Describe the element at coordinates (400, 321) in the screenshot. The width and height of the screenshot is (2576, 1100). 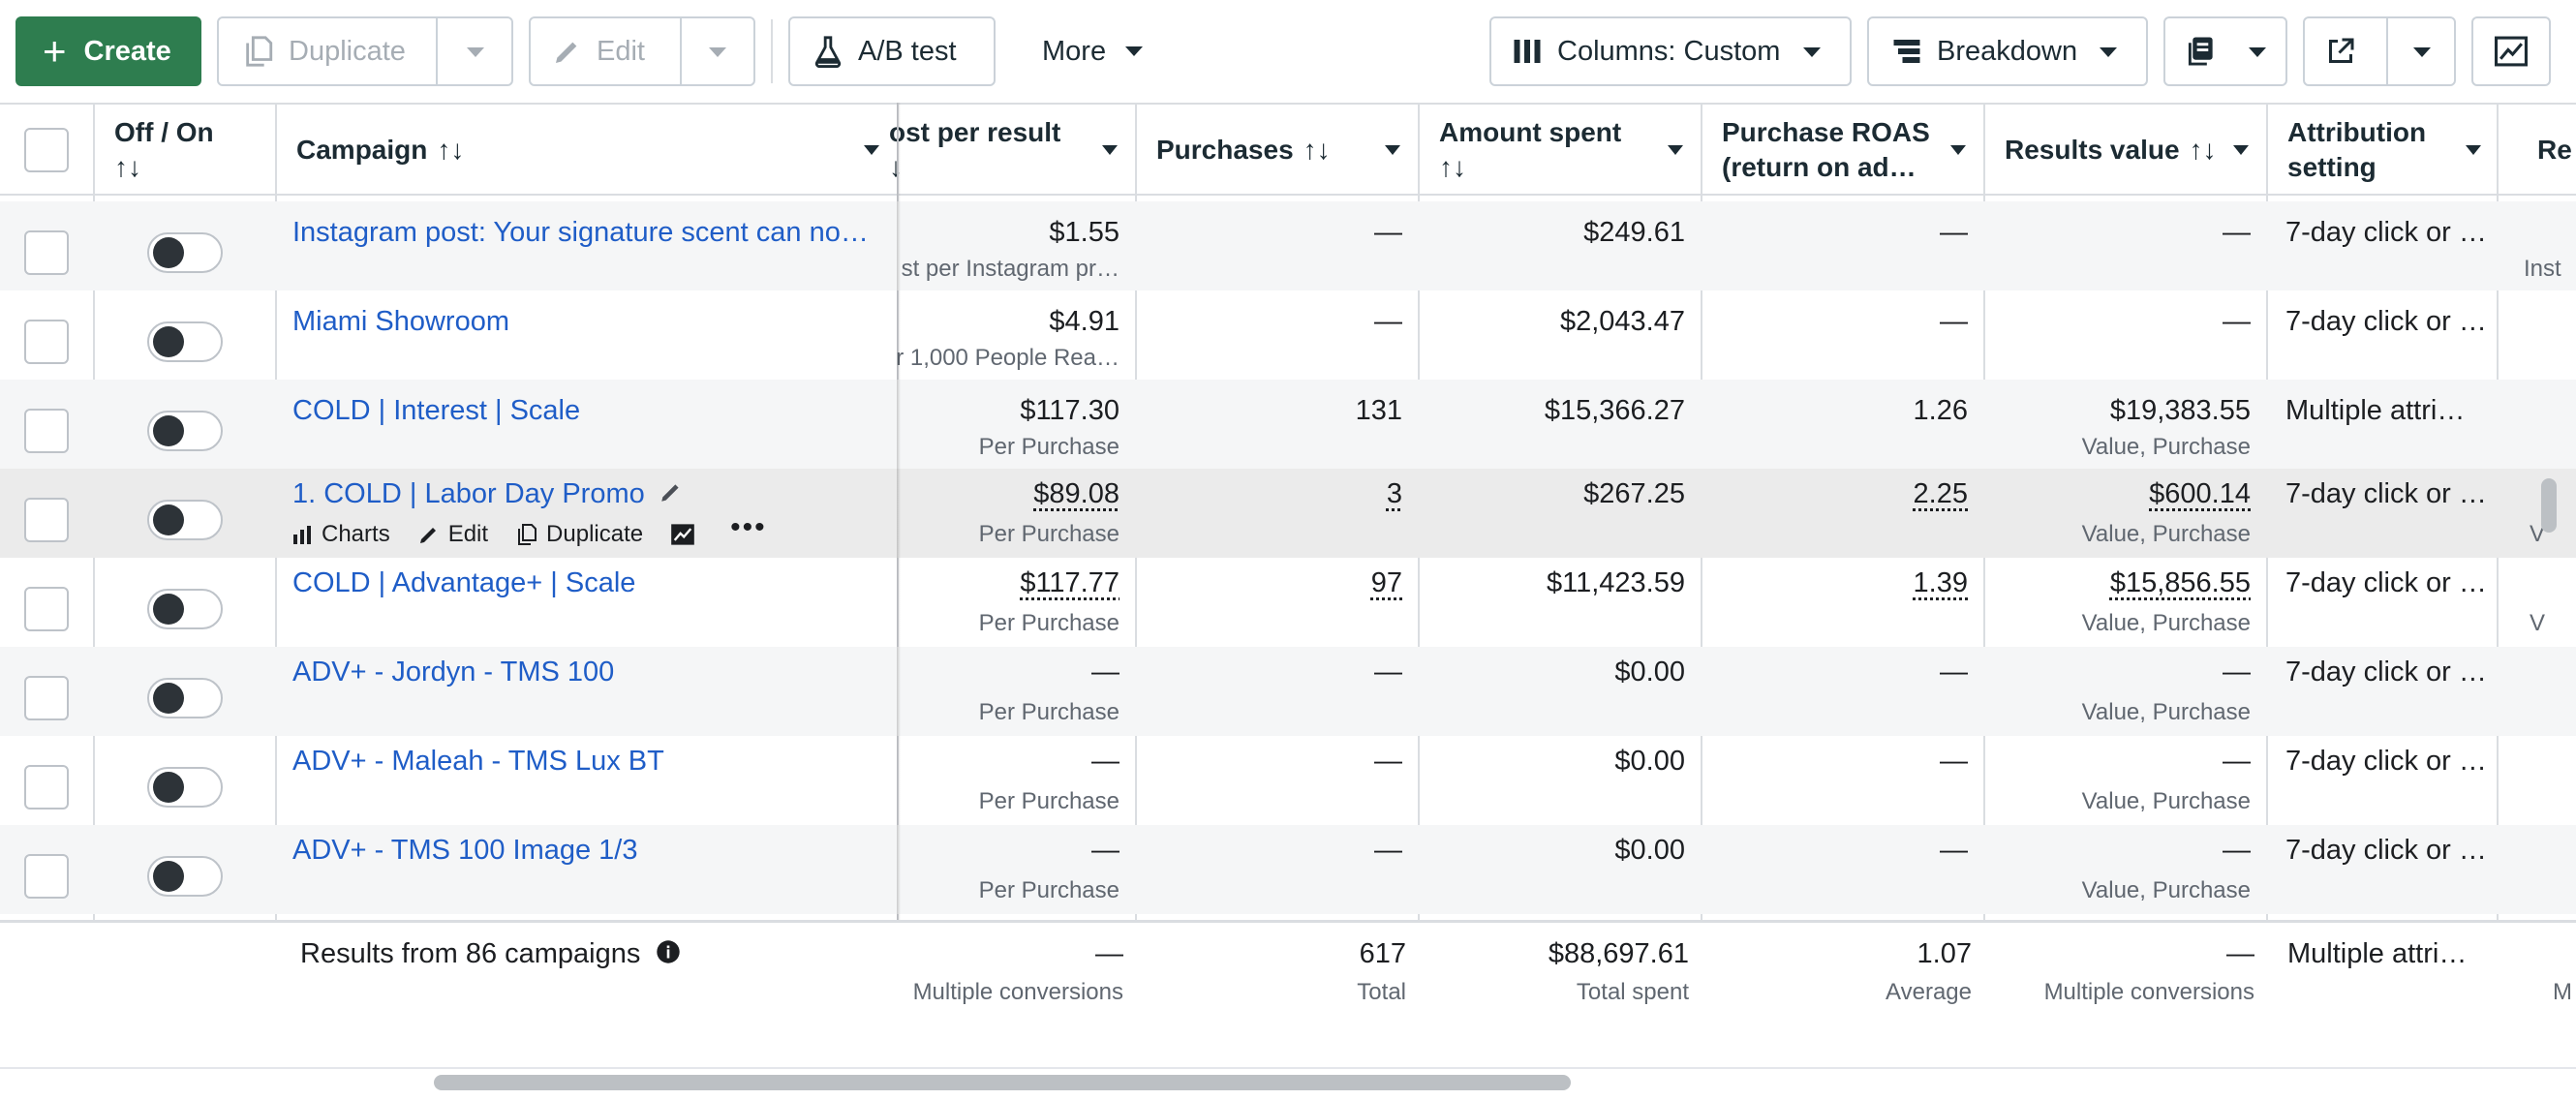
I see `campaign-name-link: Miami Showroom` at that location.